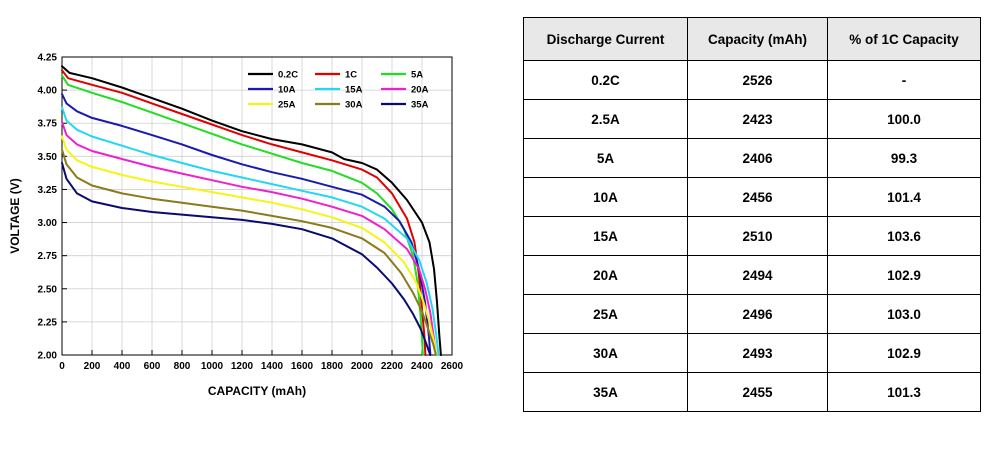 The width and height of the screenshot is (998, 450). I want to click on x-tick-label: 600, so click(152, 366).